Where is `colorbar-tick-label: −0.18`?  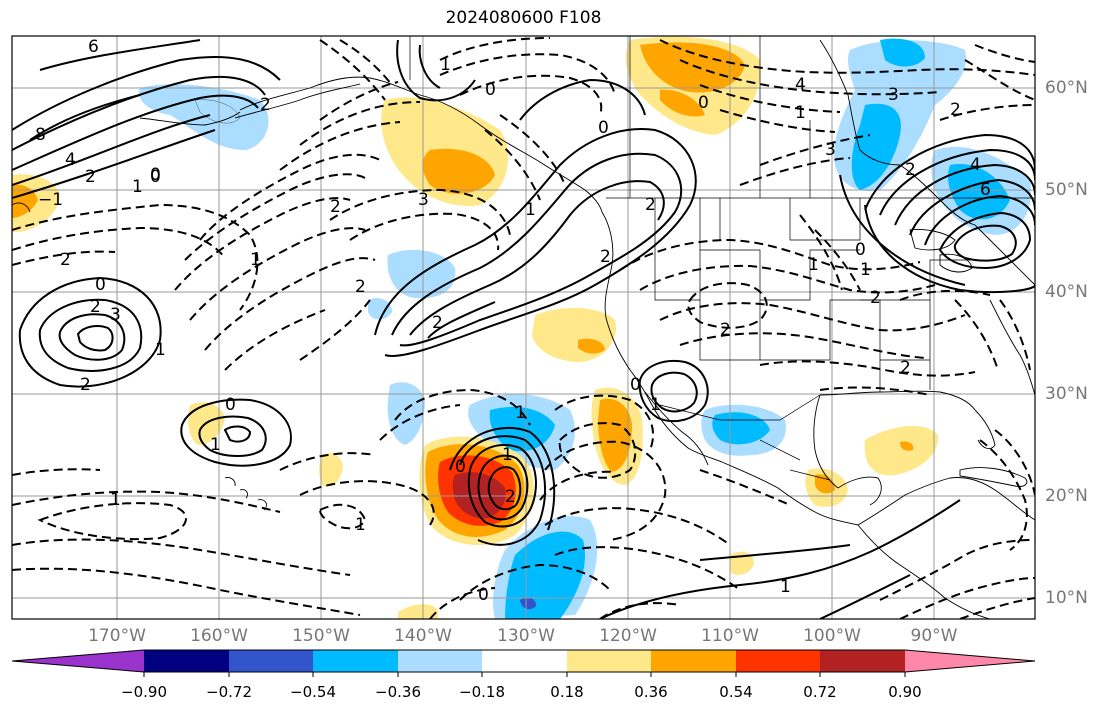
colorbar-tick-label: −0.18 is located at coordinates (482, 692).